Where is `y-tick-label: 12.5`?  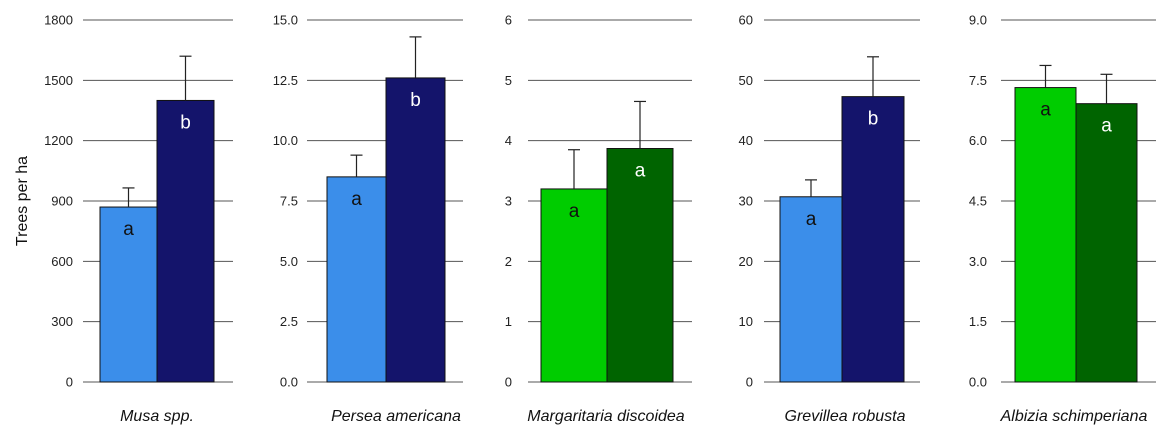
y-tick-label: 12.5 is located at coordinates (285, 80).